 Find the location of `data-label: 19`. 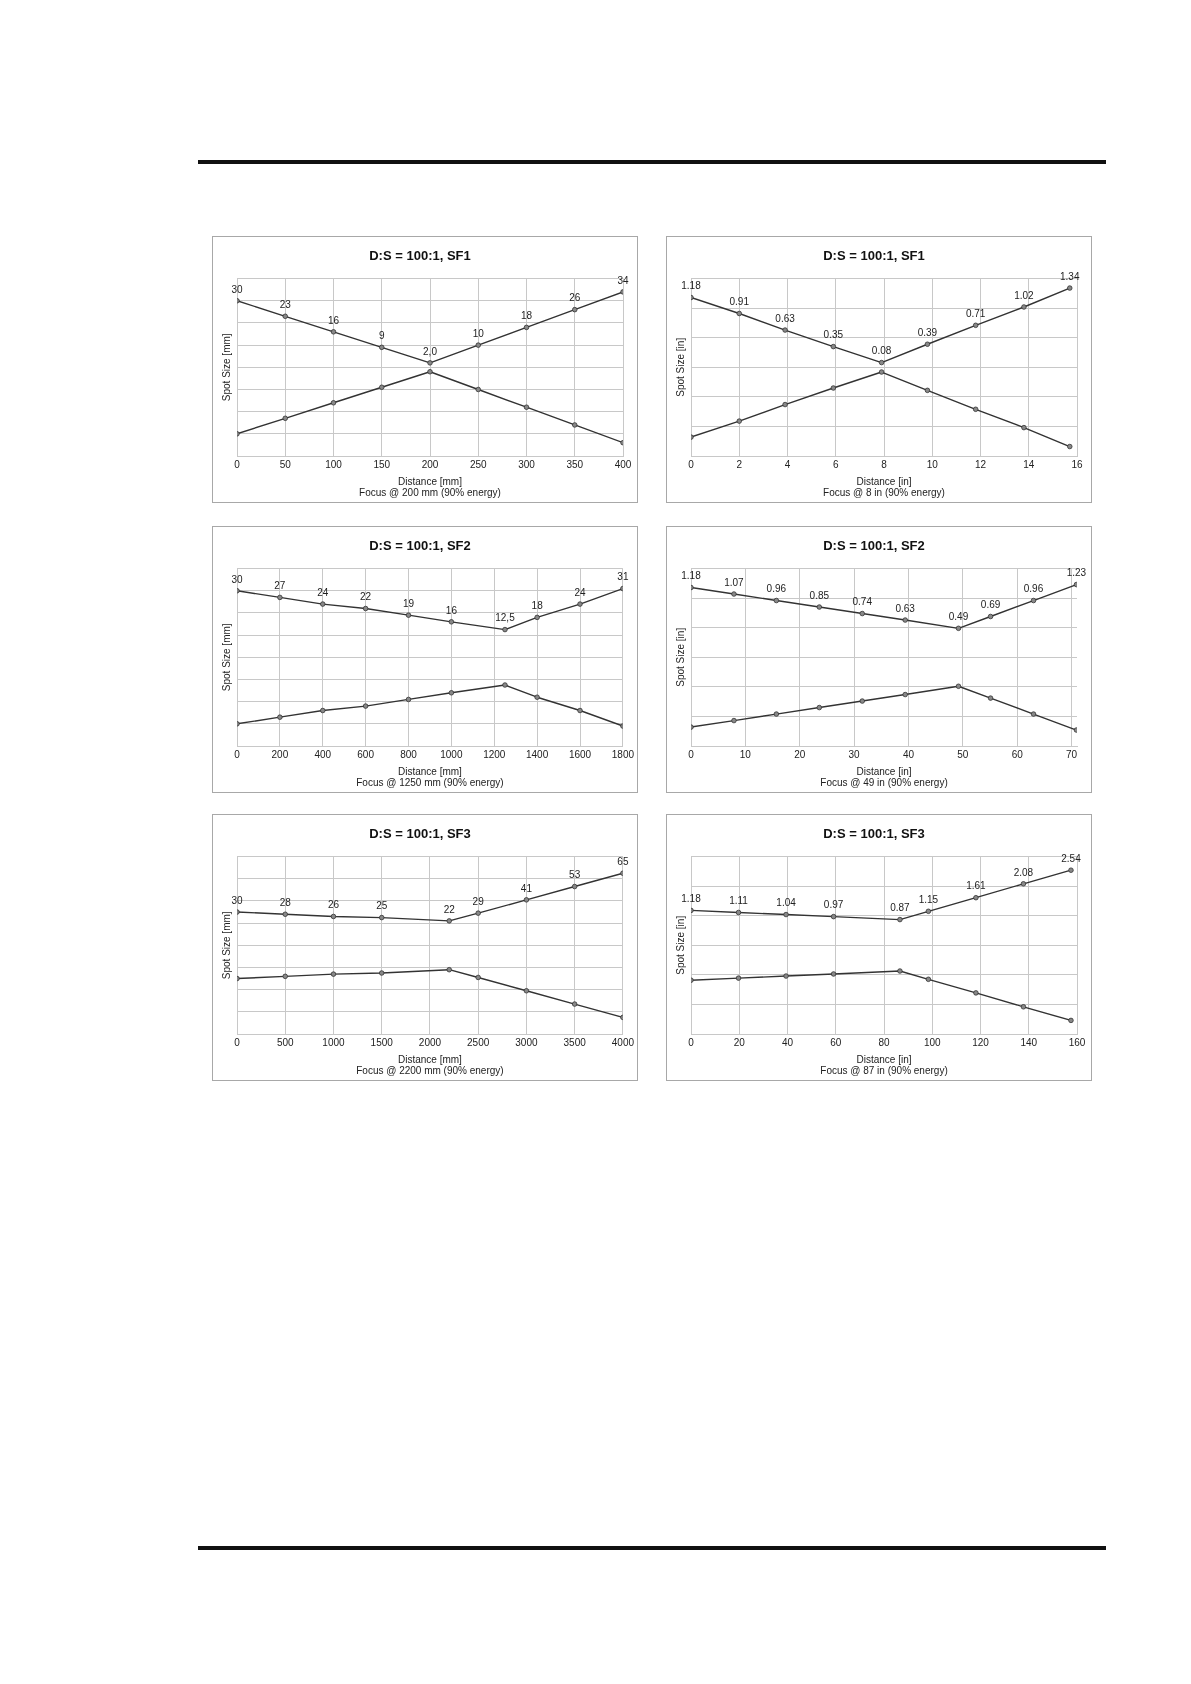

data-label: 19 is located at coordinates (408, 603).